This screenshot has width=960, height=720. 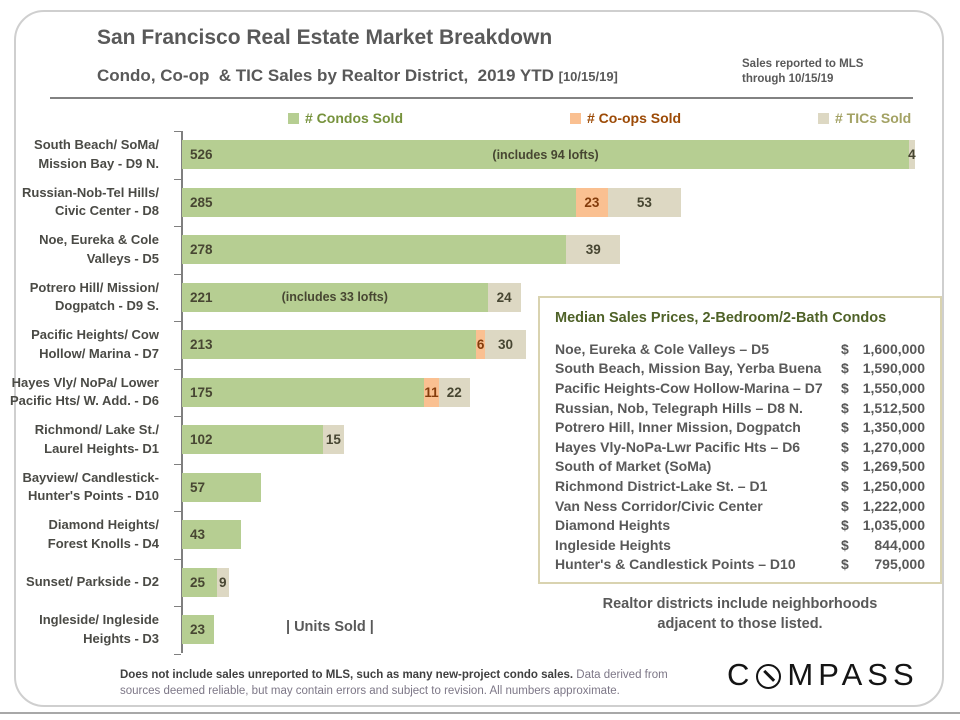 I want to click on bar-value-label: 30, so click(x=505, y=344).